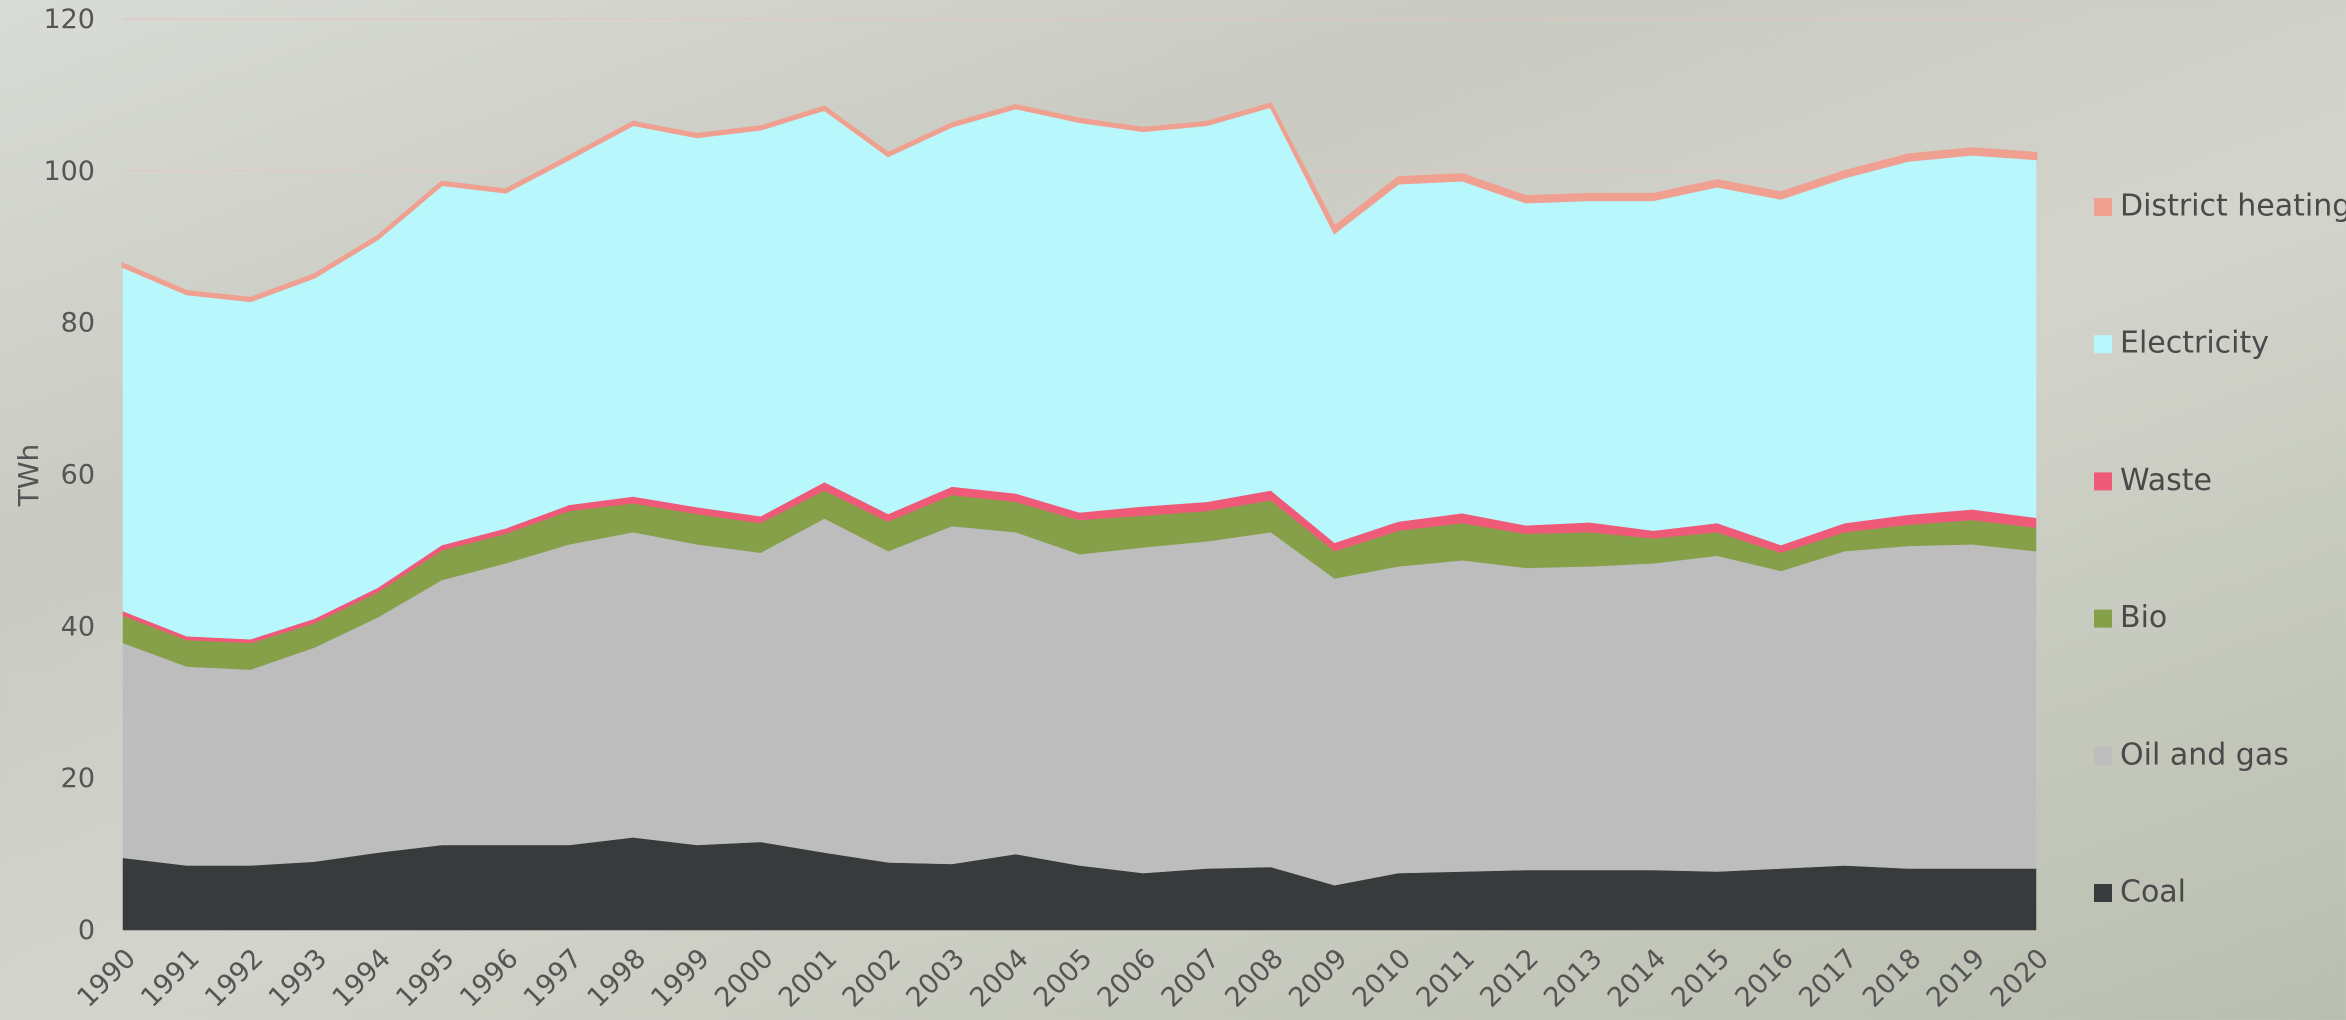  I want to click on x-tick-label: 2016, so click(1764, 978).